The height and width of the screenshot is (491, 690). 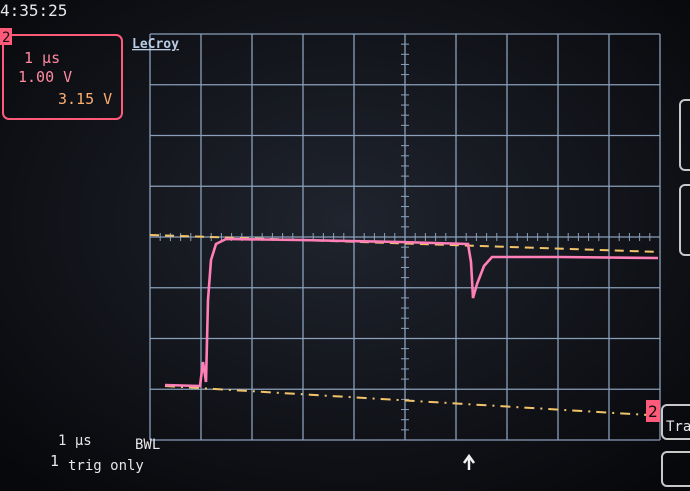 What do you see at coordinates (678, 427) in the screenshot?
I see `side-button-label: Tra` at bounding box center [678, 427].